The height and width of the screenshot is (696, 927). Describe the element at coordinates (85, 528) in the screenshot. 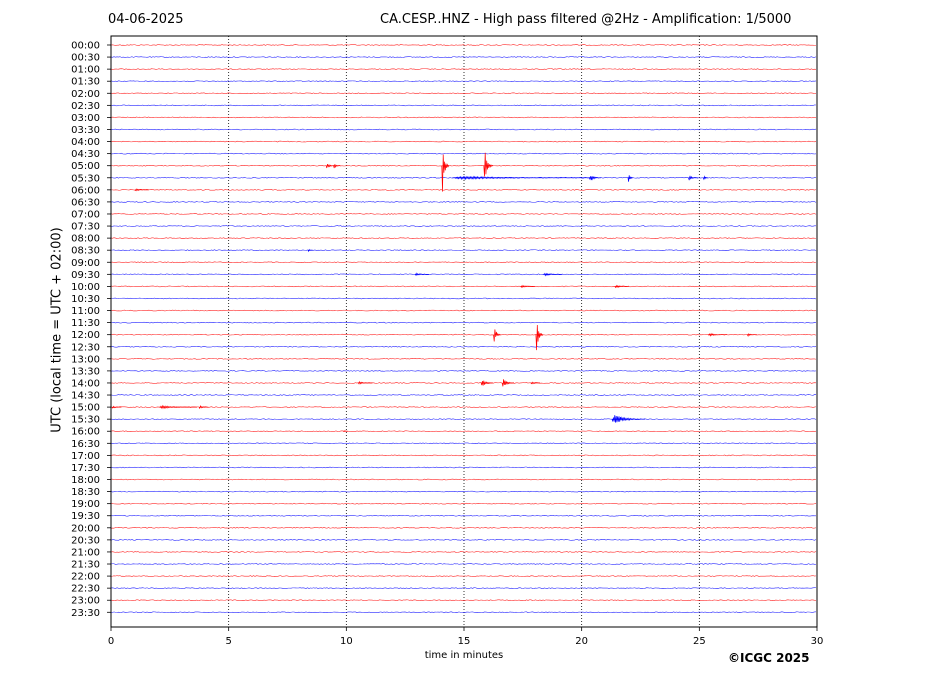

I see `y-tick-label: 20:00` at that location.